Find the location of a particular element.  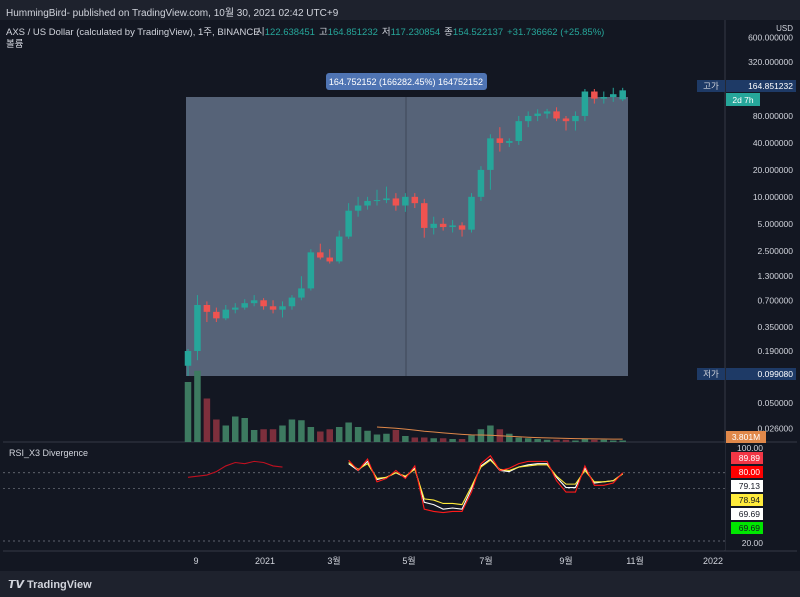

time-axis-label: 2022 is located at coordinates (713, 561).